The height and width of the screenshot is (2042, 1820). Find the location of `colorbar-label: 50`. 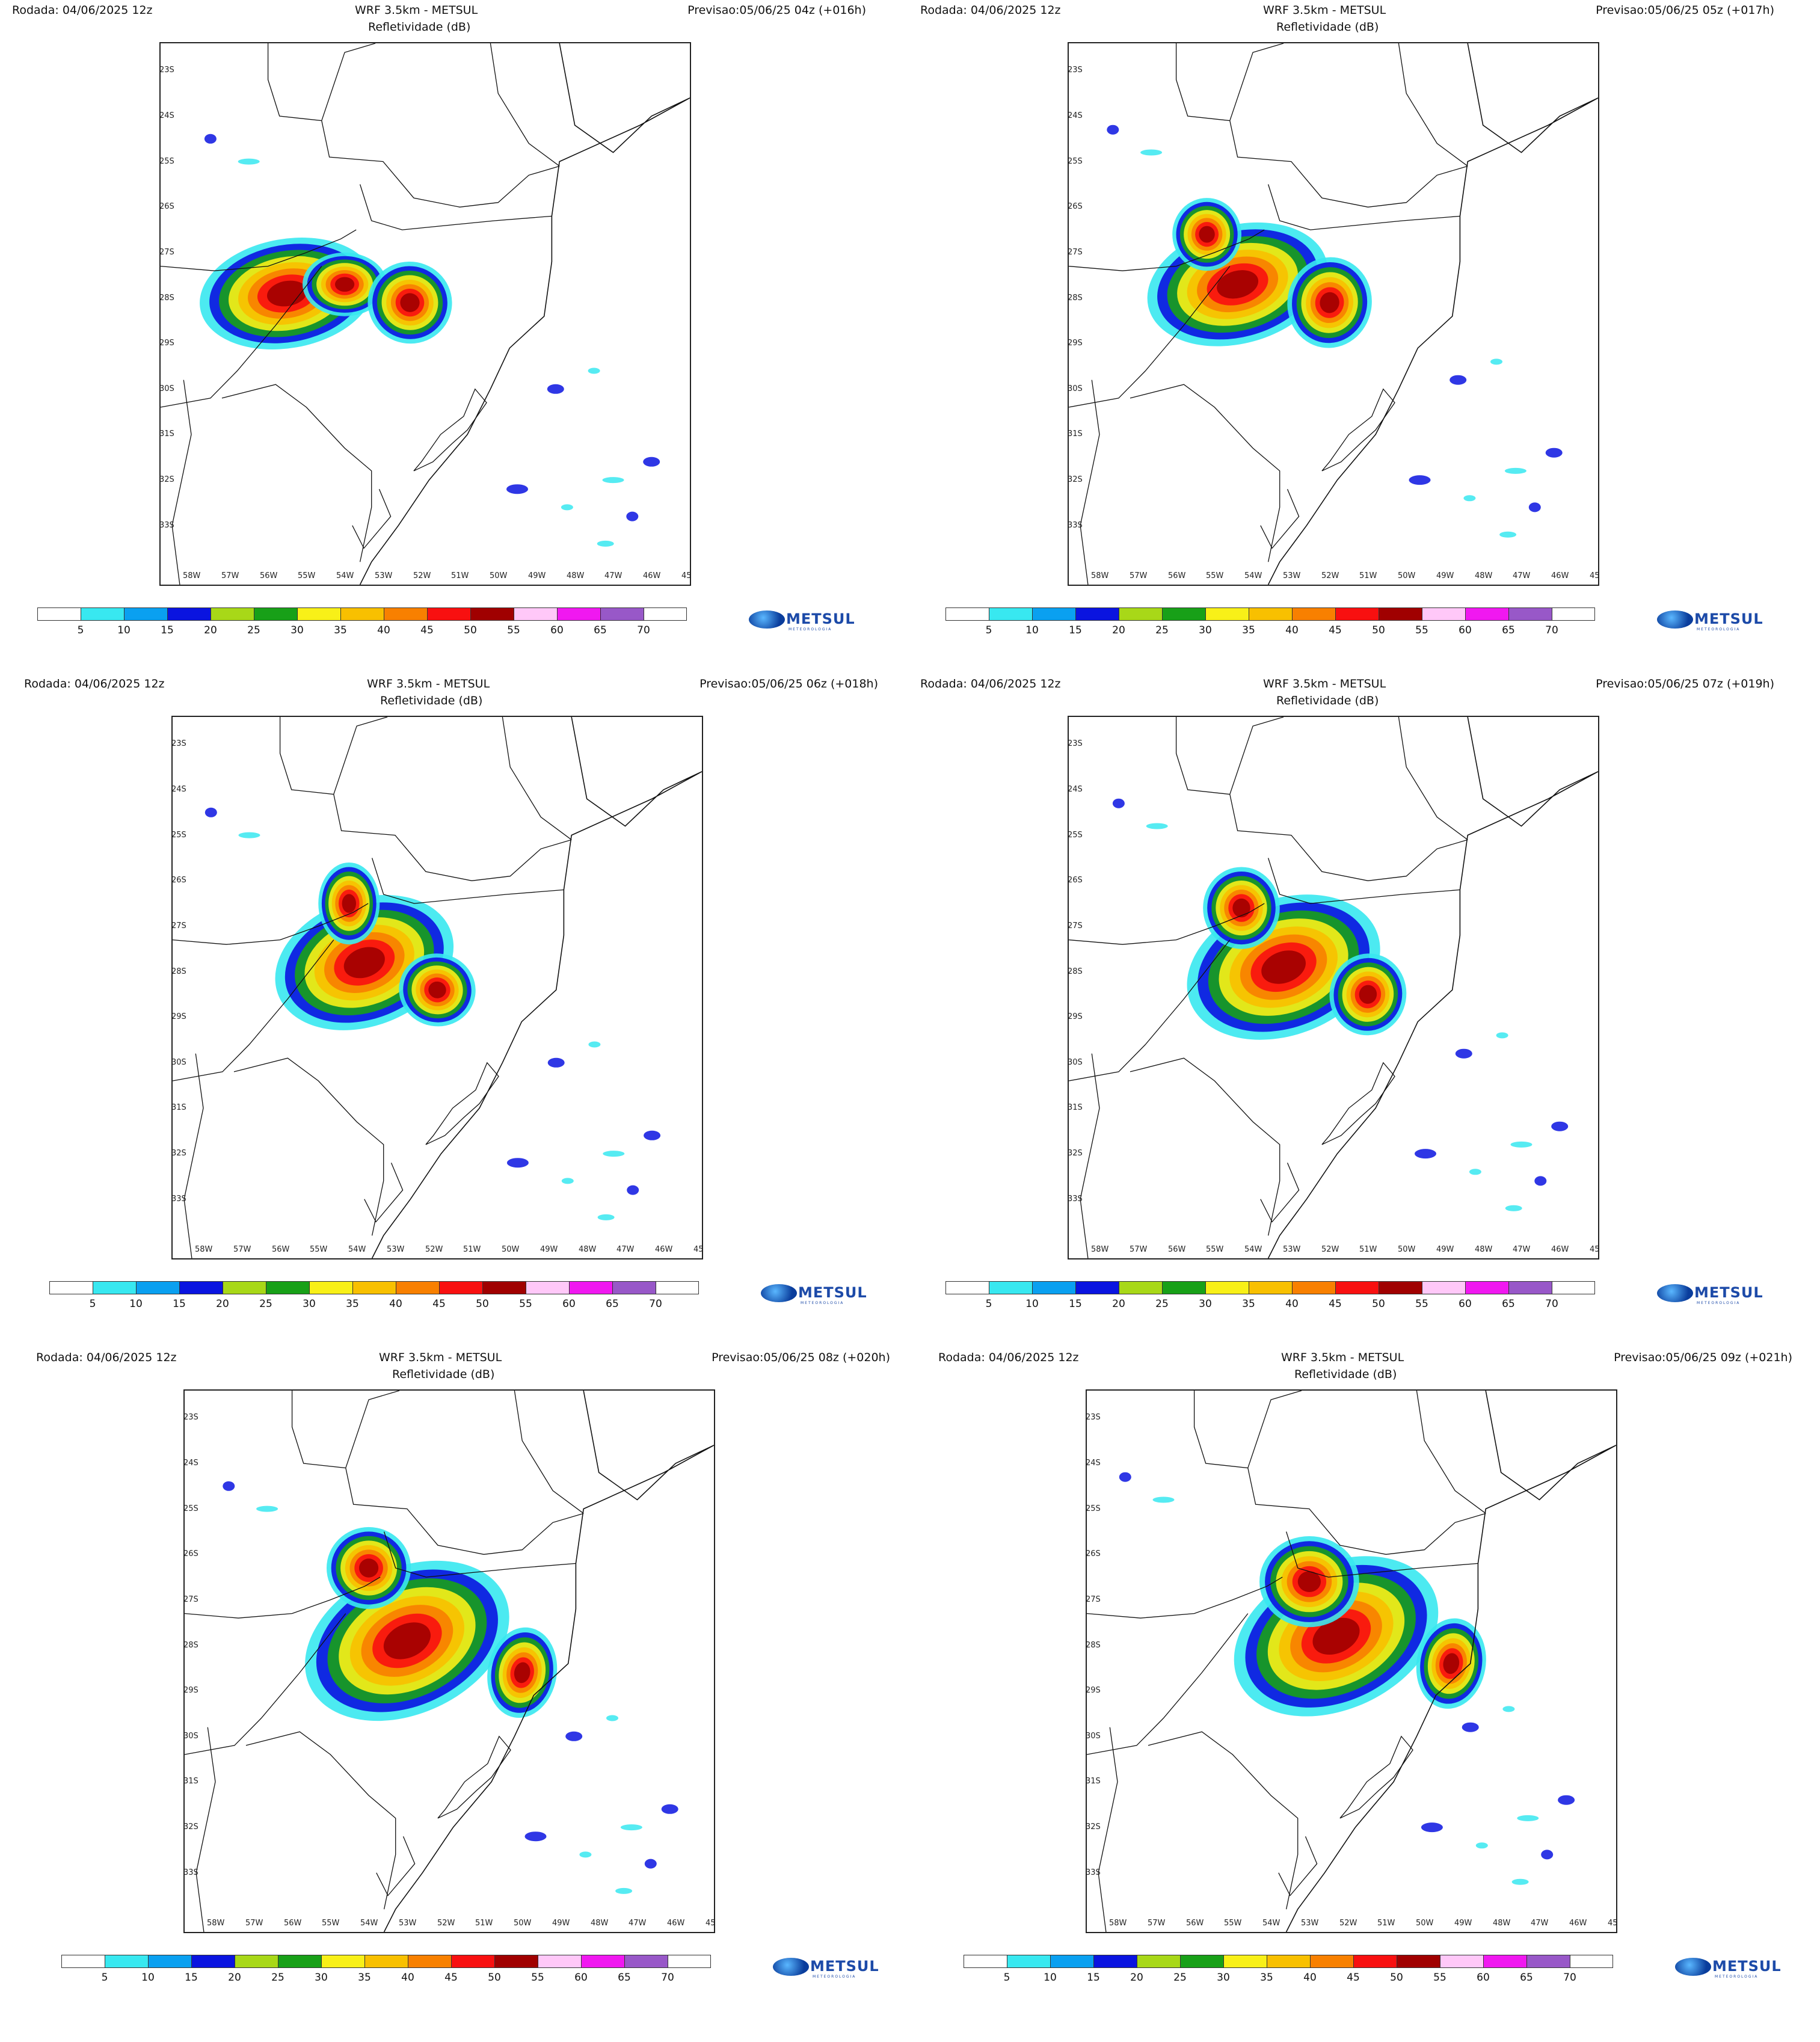

colorbar-label: 50 is located at coordinates (470, 630).